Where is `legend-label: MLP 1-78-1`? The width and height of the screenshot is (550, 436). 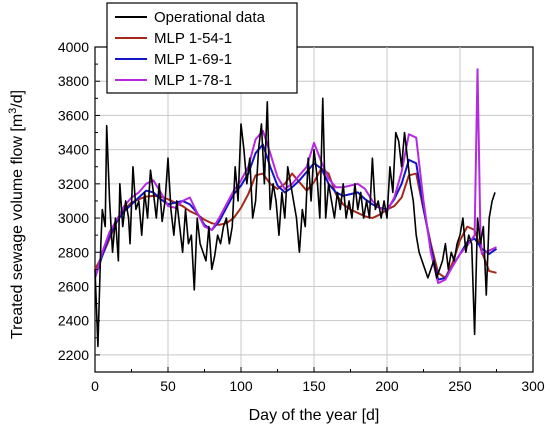 legend-label: MLP 1-78-1 is located at coordinates (193, 80).